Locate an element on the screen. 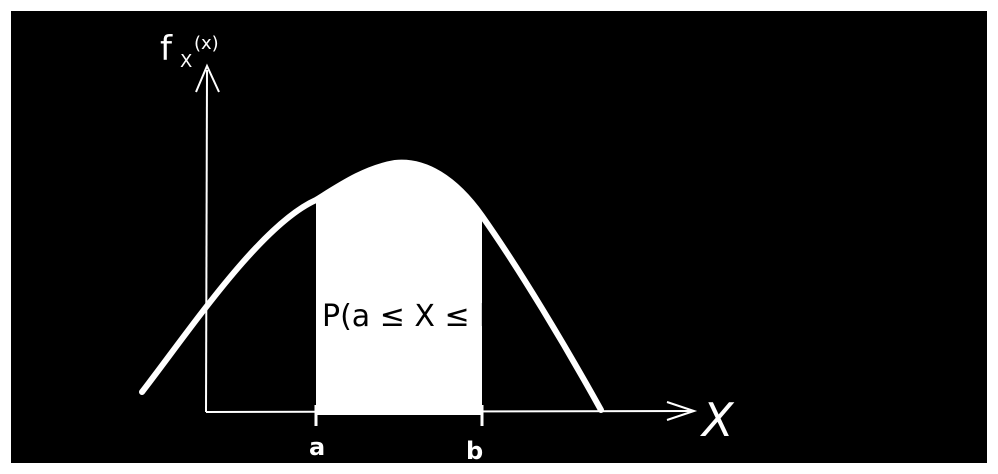  tick-label-a: a is located at coordinates (317, 447).